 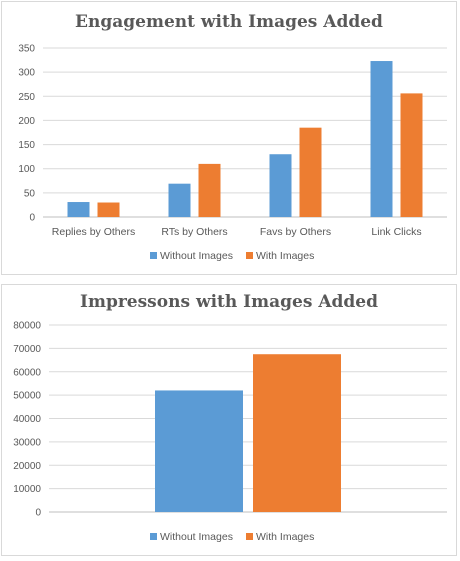 I want to click on y-tick-label: 30000, so click(x=27, y=442).